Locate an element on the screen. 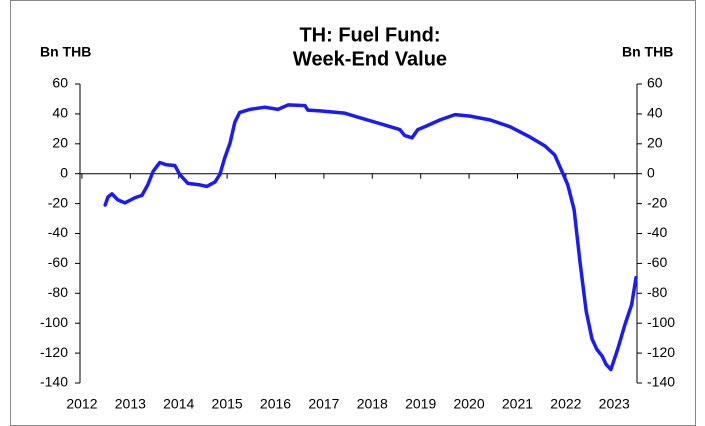  y-tick-label: -80 is located at coordinates (58, 292).